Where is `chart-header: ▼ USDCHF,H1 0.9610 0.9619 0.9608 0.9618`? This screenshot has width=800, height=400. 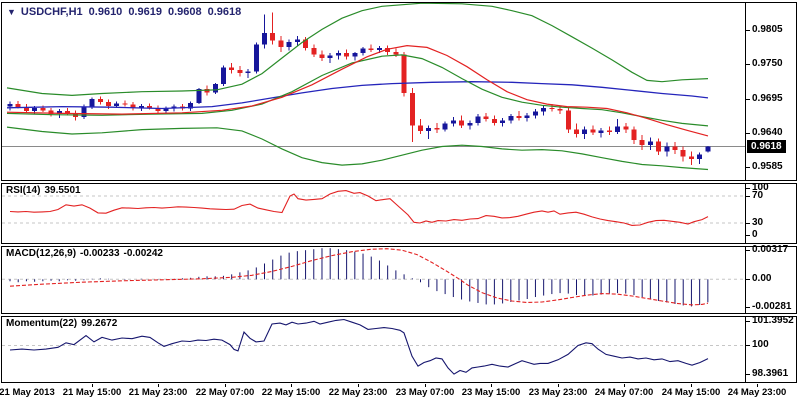 chart-header: ▼ USDCHF,H1 0.9610 0.9619 0.9608 0.9618 is located at coordinates (124, 12).